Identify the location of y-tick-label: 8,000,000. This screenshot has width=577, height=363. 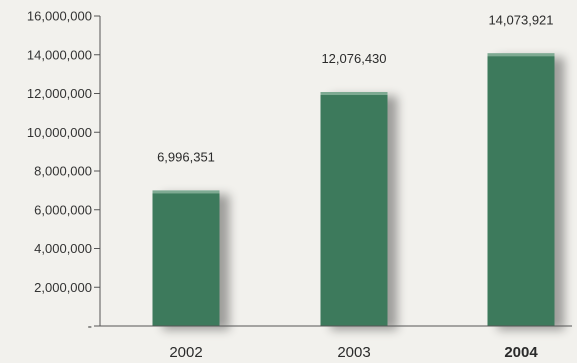
(63, 171).